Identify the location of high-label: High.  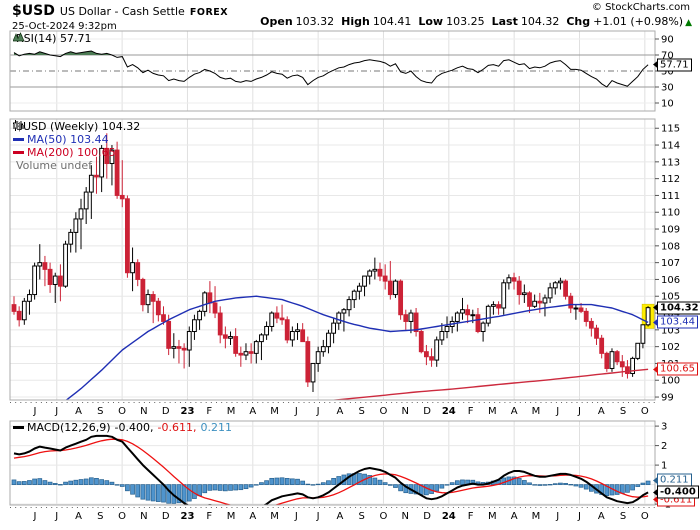
(355, 21).